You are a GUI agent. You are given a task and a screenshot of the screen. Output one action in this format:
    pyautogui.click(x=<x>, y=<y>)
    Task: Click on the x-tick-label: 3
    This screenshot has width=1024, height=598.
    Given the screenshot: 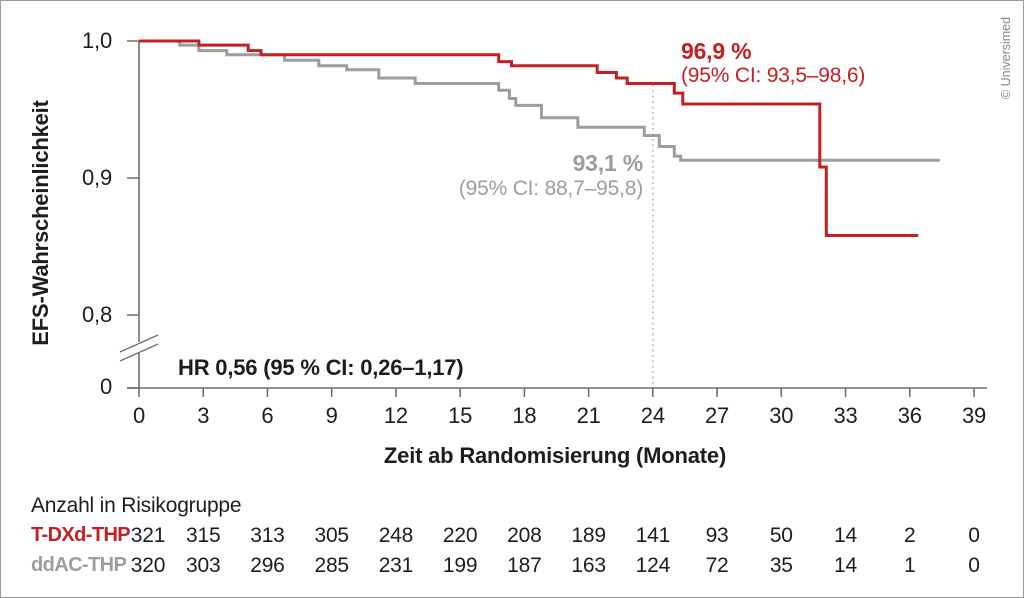 What is the action you would take?
    pyautogui.click(x=203, y=415)
    